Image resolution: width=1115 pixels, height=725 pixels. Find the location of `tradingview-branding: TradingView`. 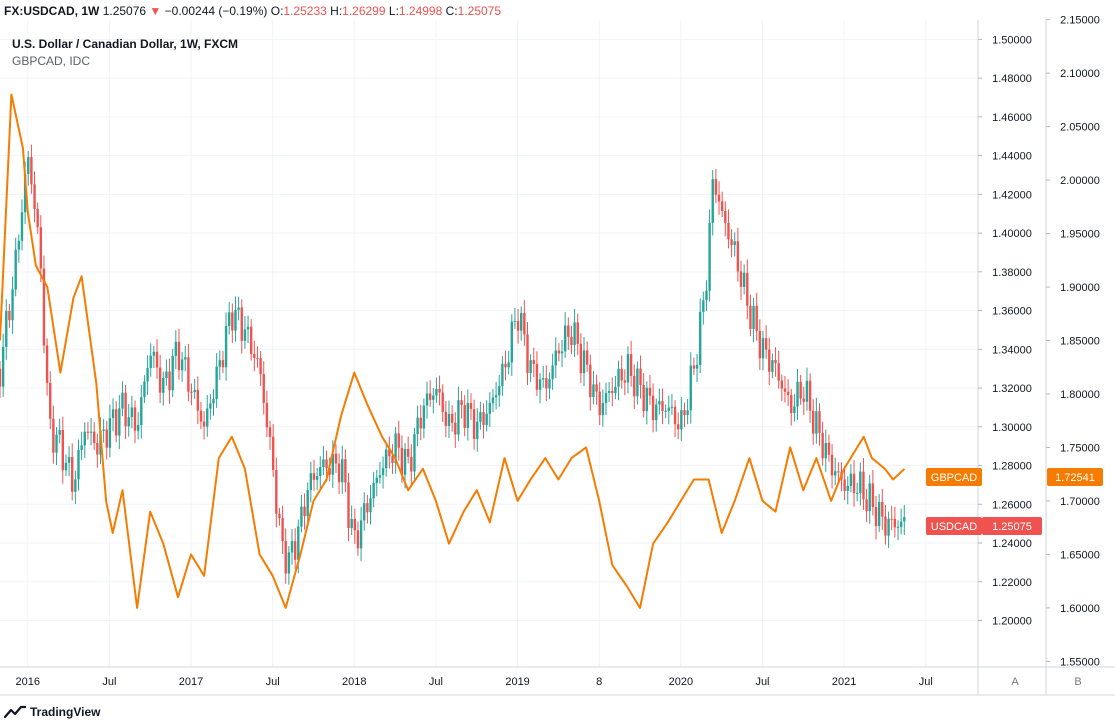

tradingview-branding: TradingView is located at coordinates (52, 712).